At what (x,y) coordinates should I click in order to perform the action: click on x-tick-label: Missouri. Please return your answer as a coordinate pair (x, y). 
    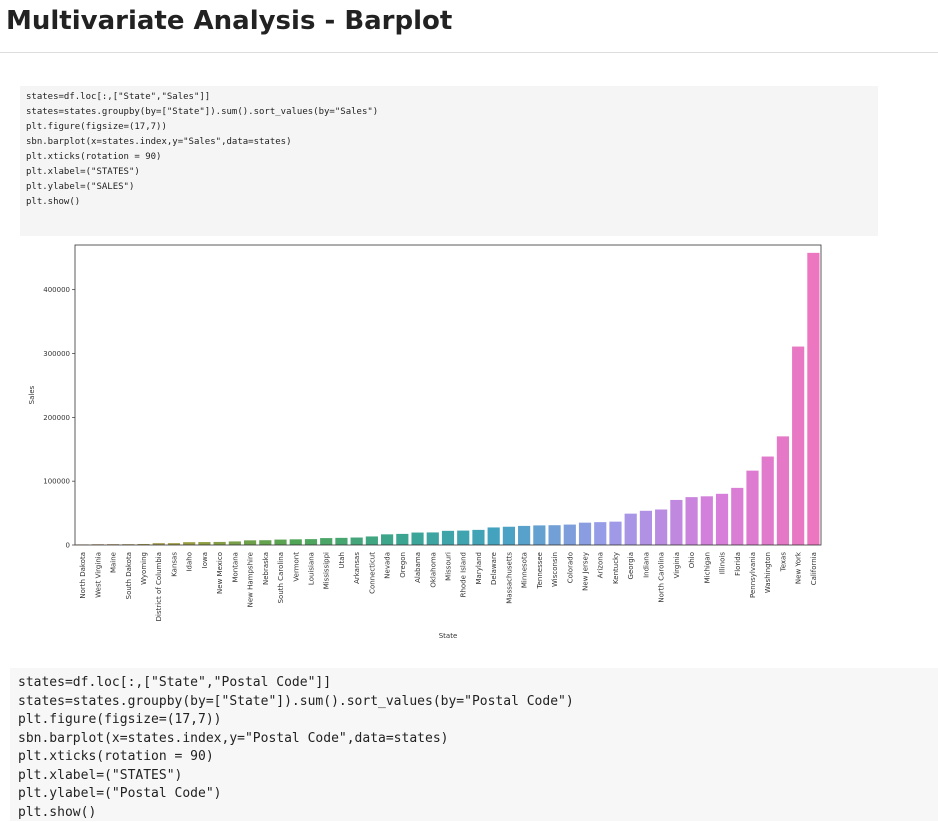
    Looking at the image, I should click on (449, 566).